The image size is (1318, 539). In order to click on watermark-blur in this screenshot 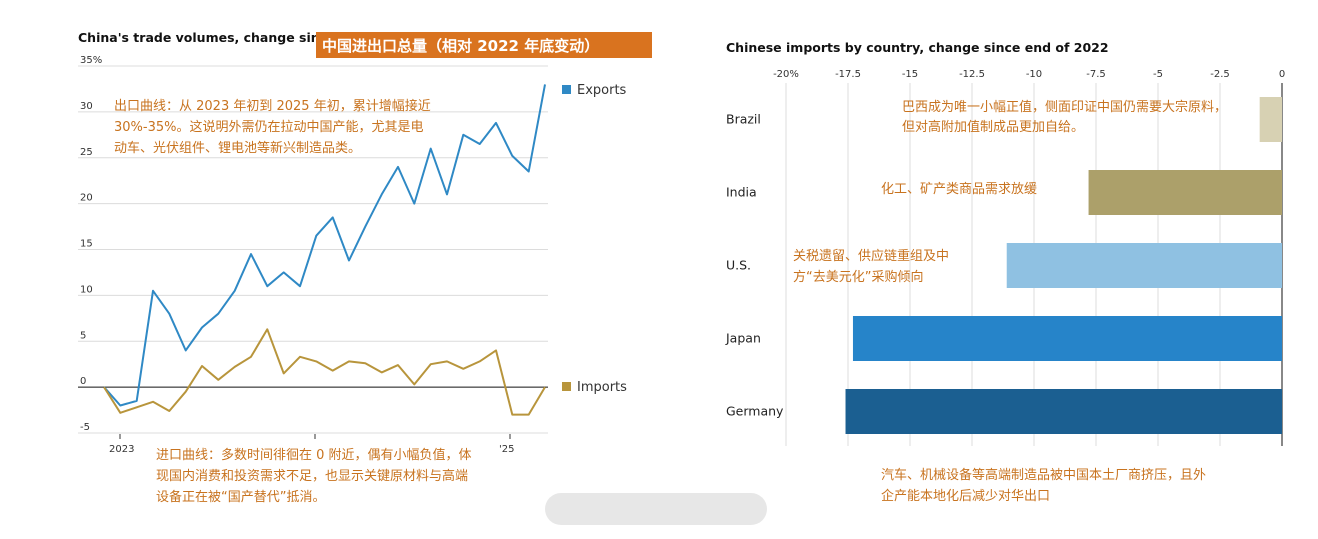, I will do `click(656, 509)`.